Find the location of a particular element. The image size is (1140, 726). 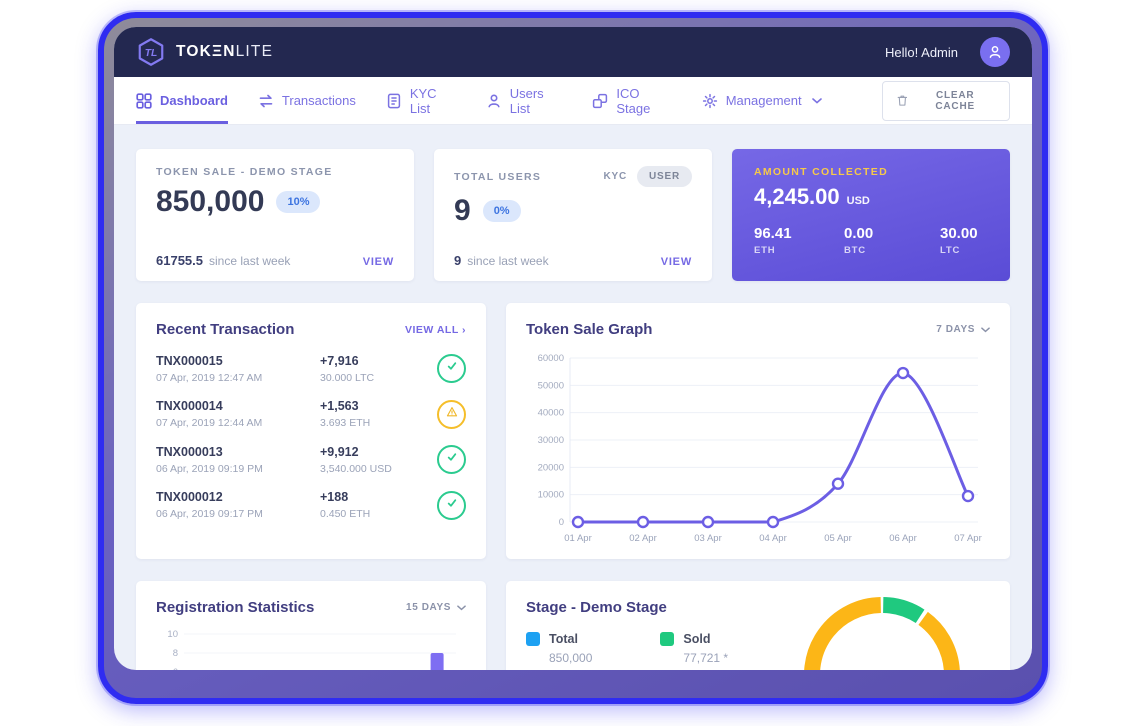

svg-text: 40000 is located at coordinates (551, 413).